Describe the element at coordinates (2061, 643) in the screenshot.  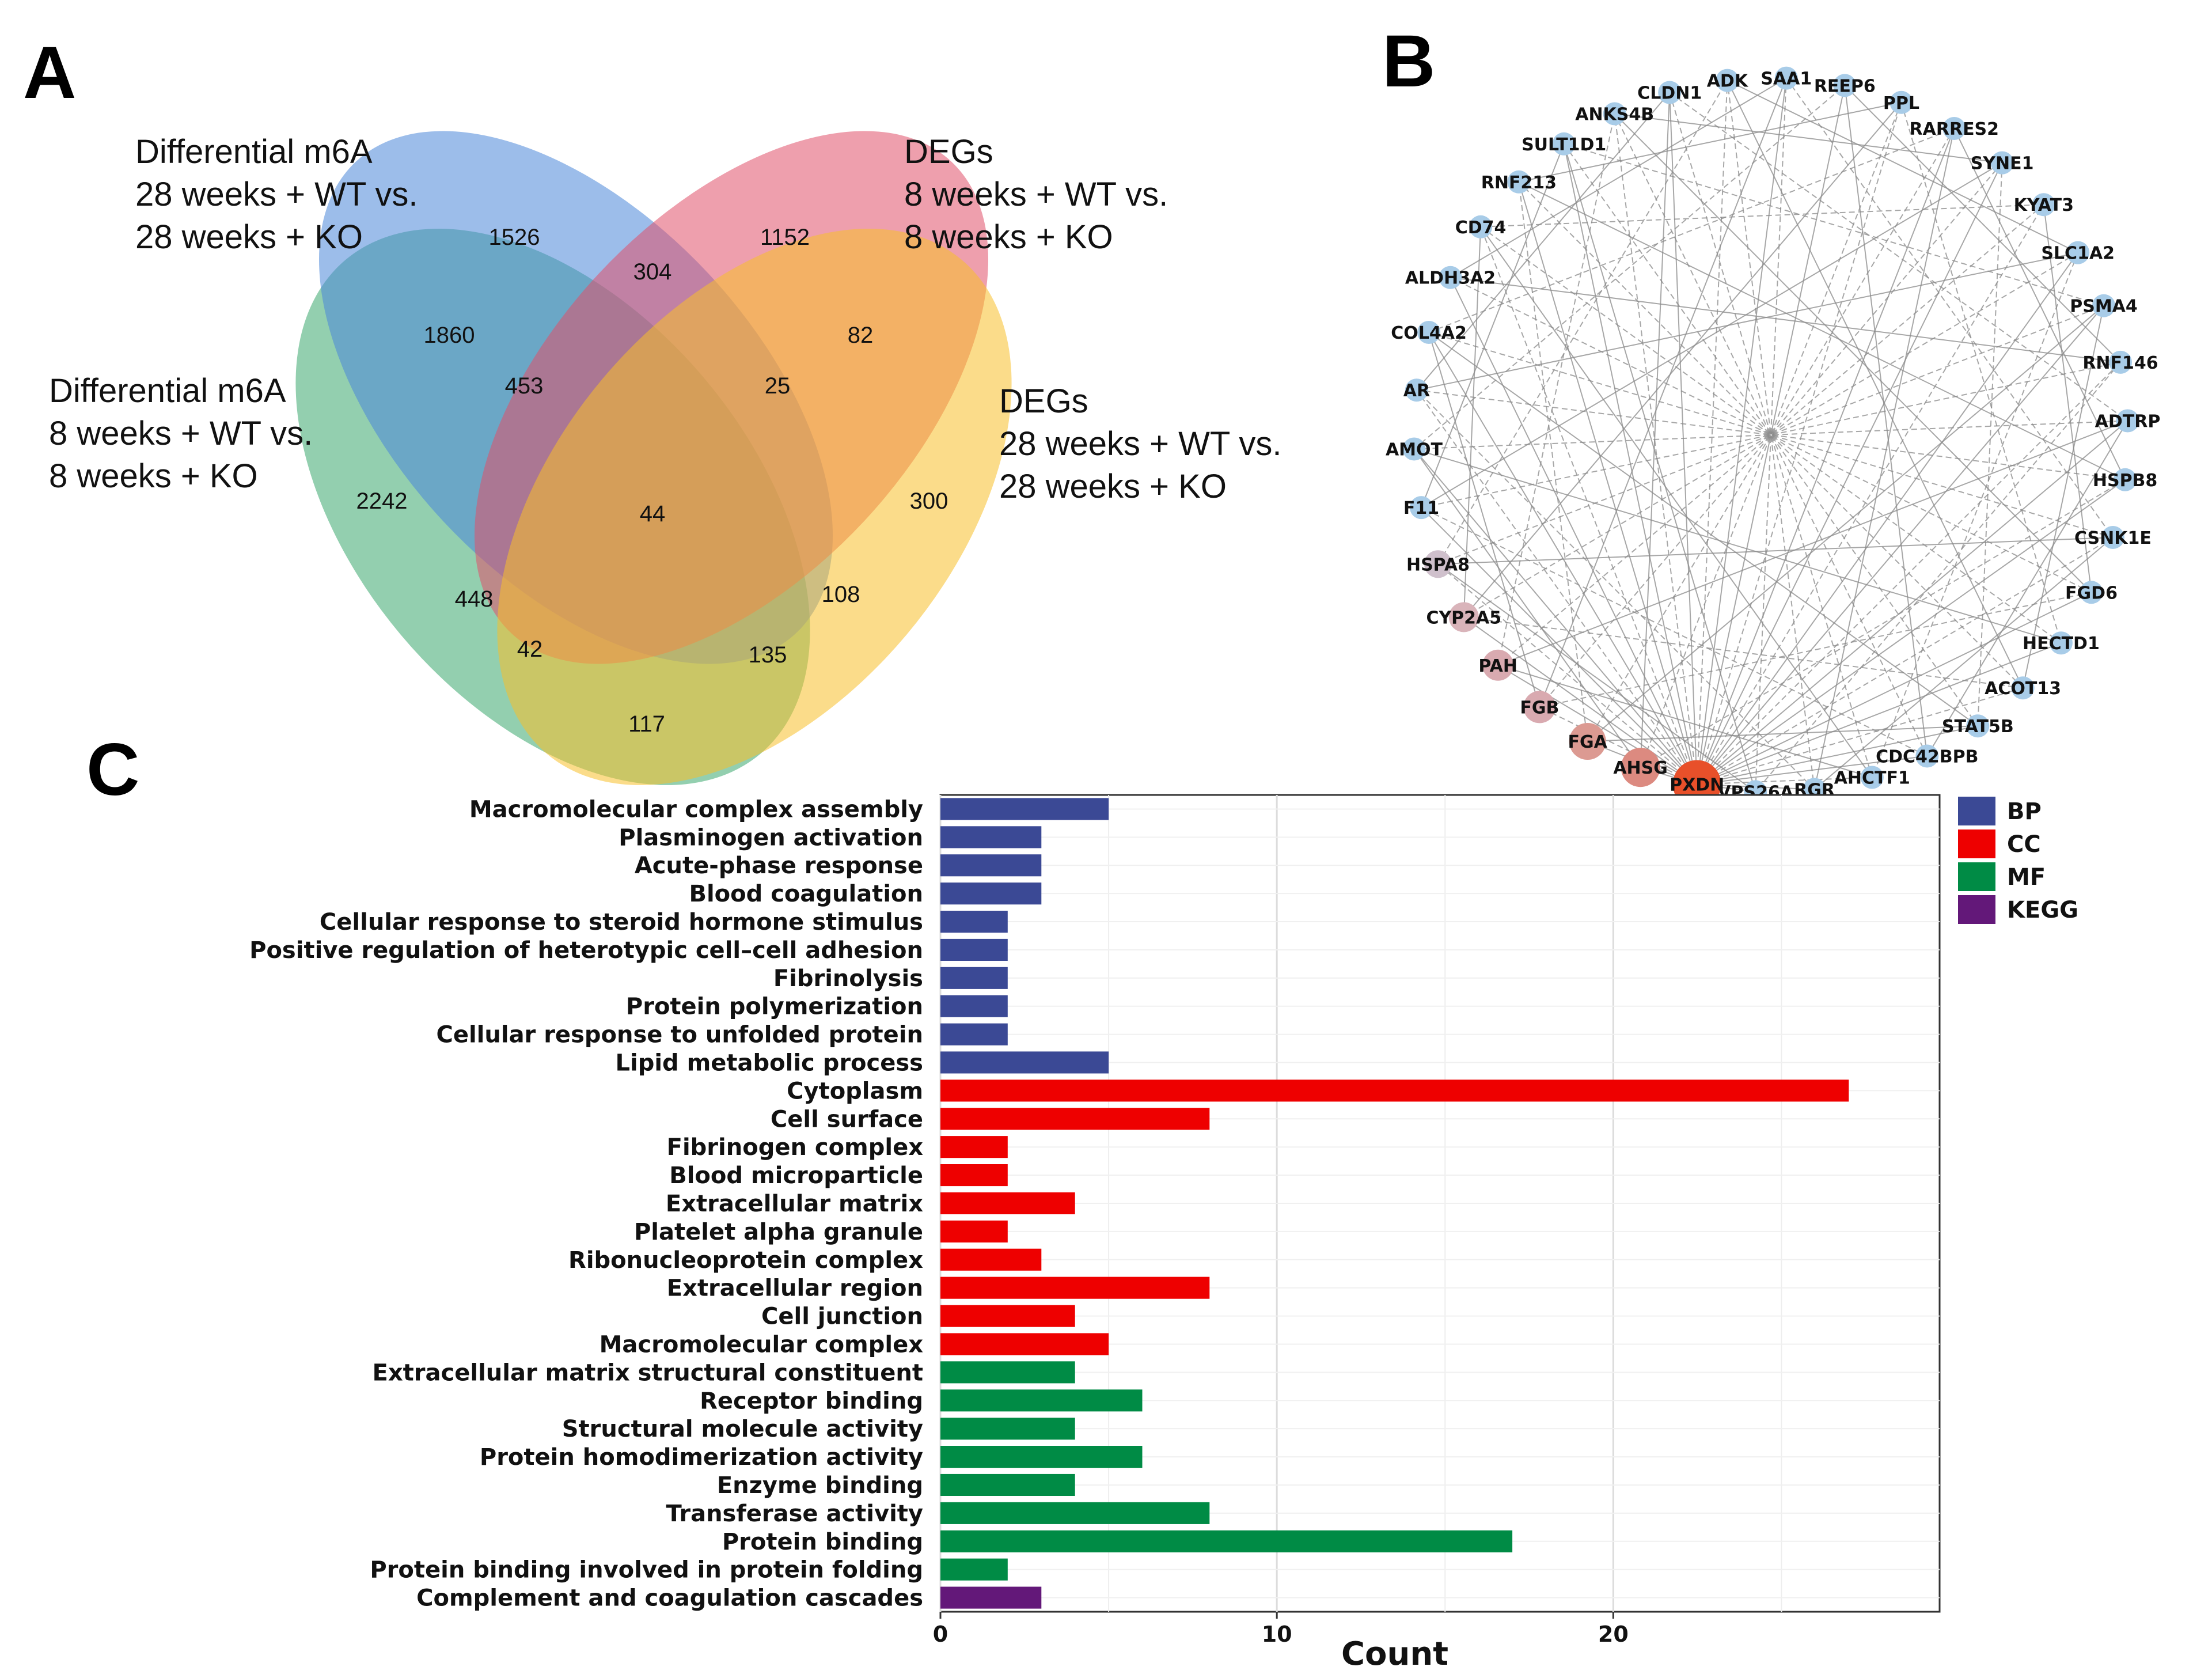
I see `network-node-hectd1` at that location.